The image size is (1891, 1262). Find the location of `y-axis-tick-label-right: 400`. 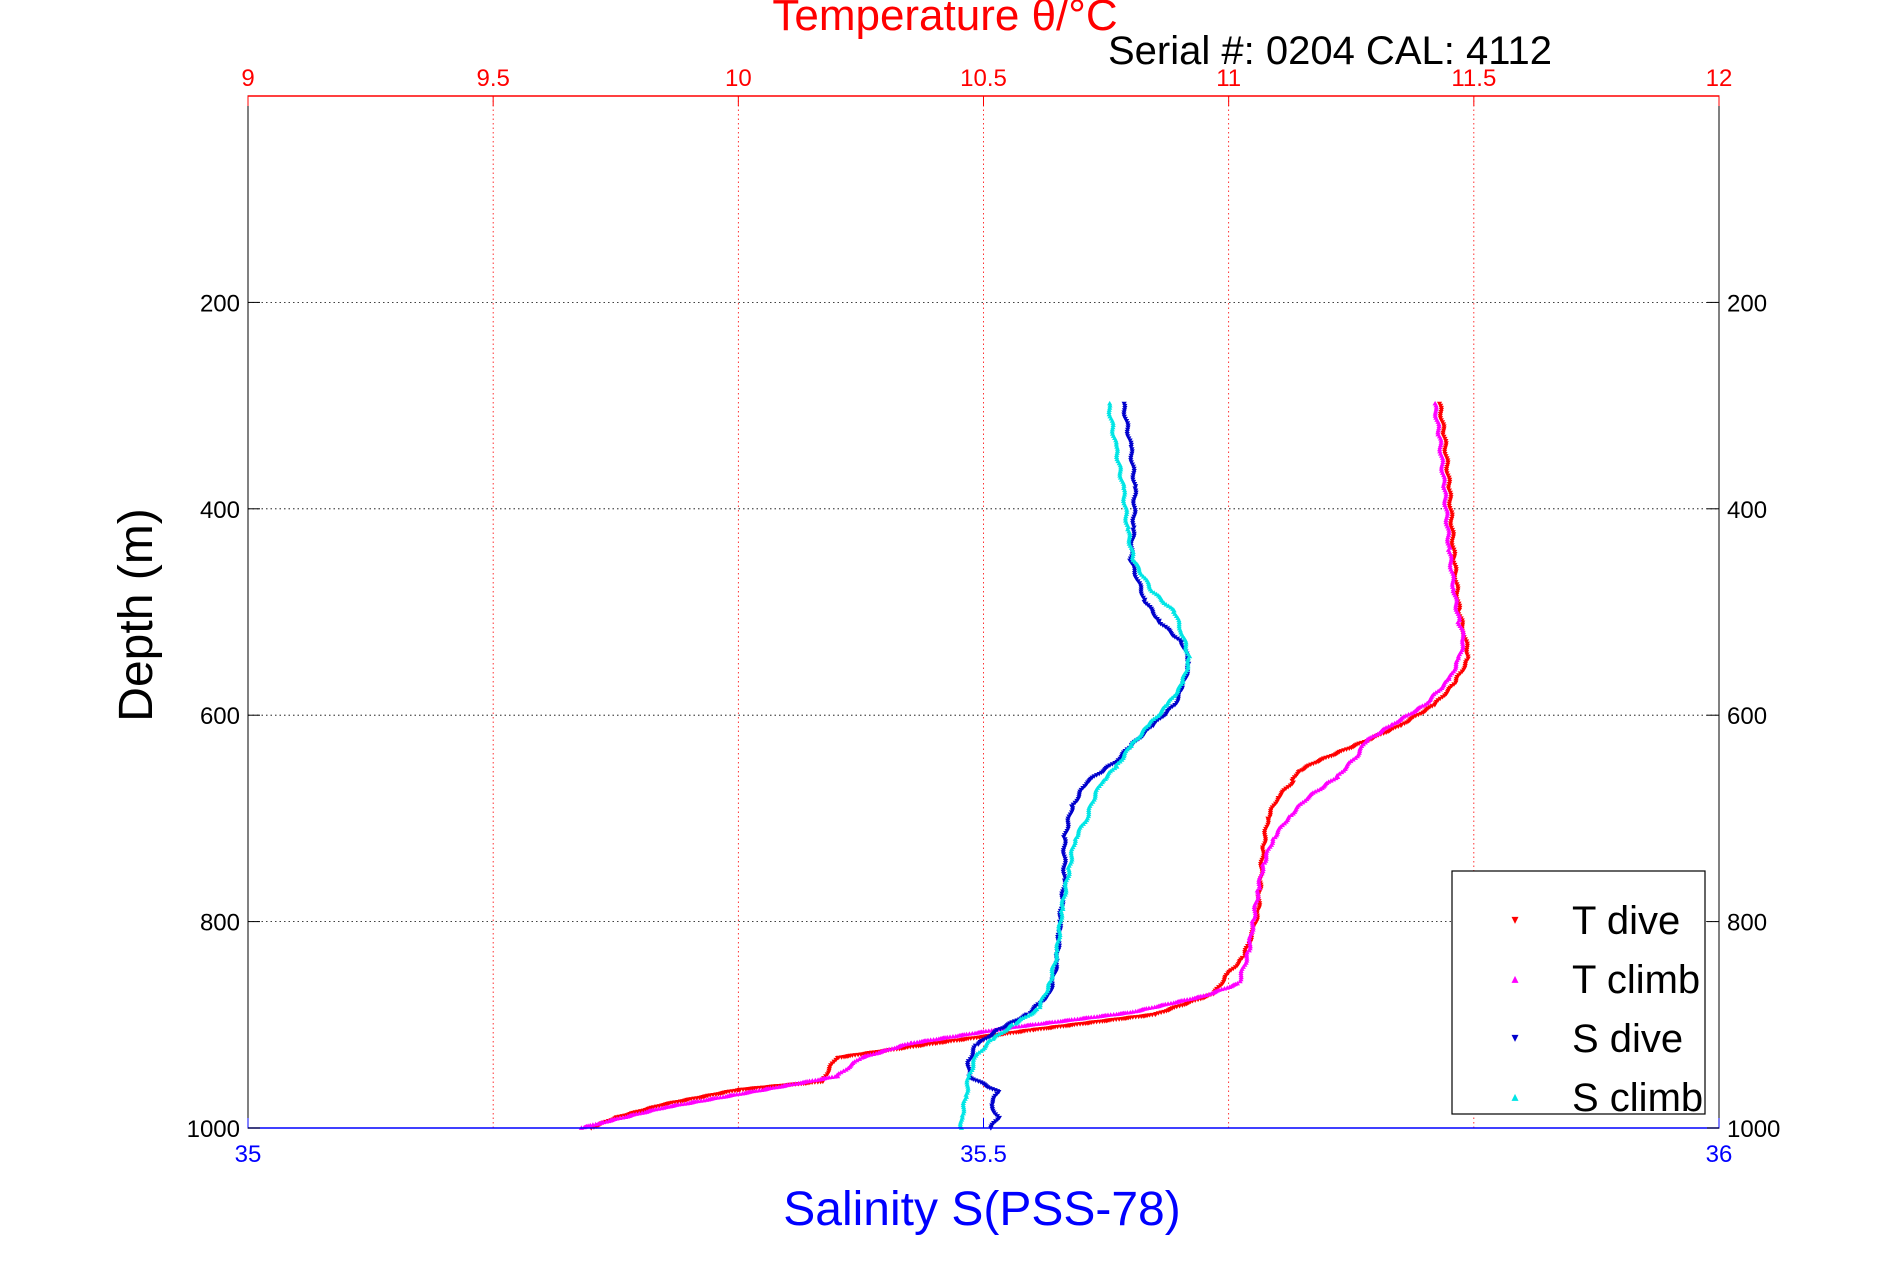

y-axis-tick-label-right: 400 is located at coordinates (1747, 510).